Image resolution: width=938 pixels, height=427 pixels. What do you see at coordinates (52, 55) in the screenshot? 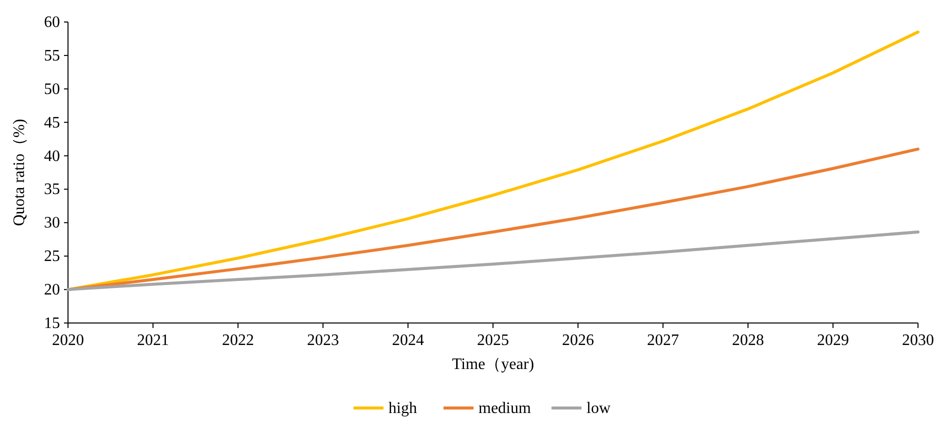
I see `y-tick-label: 55` at bounding box center [52, 55].